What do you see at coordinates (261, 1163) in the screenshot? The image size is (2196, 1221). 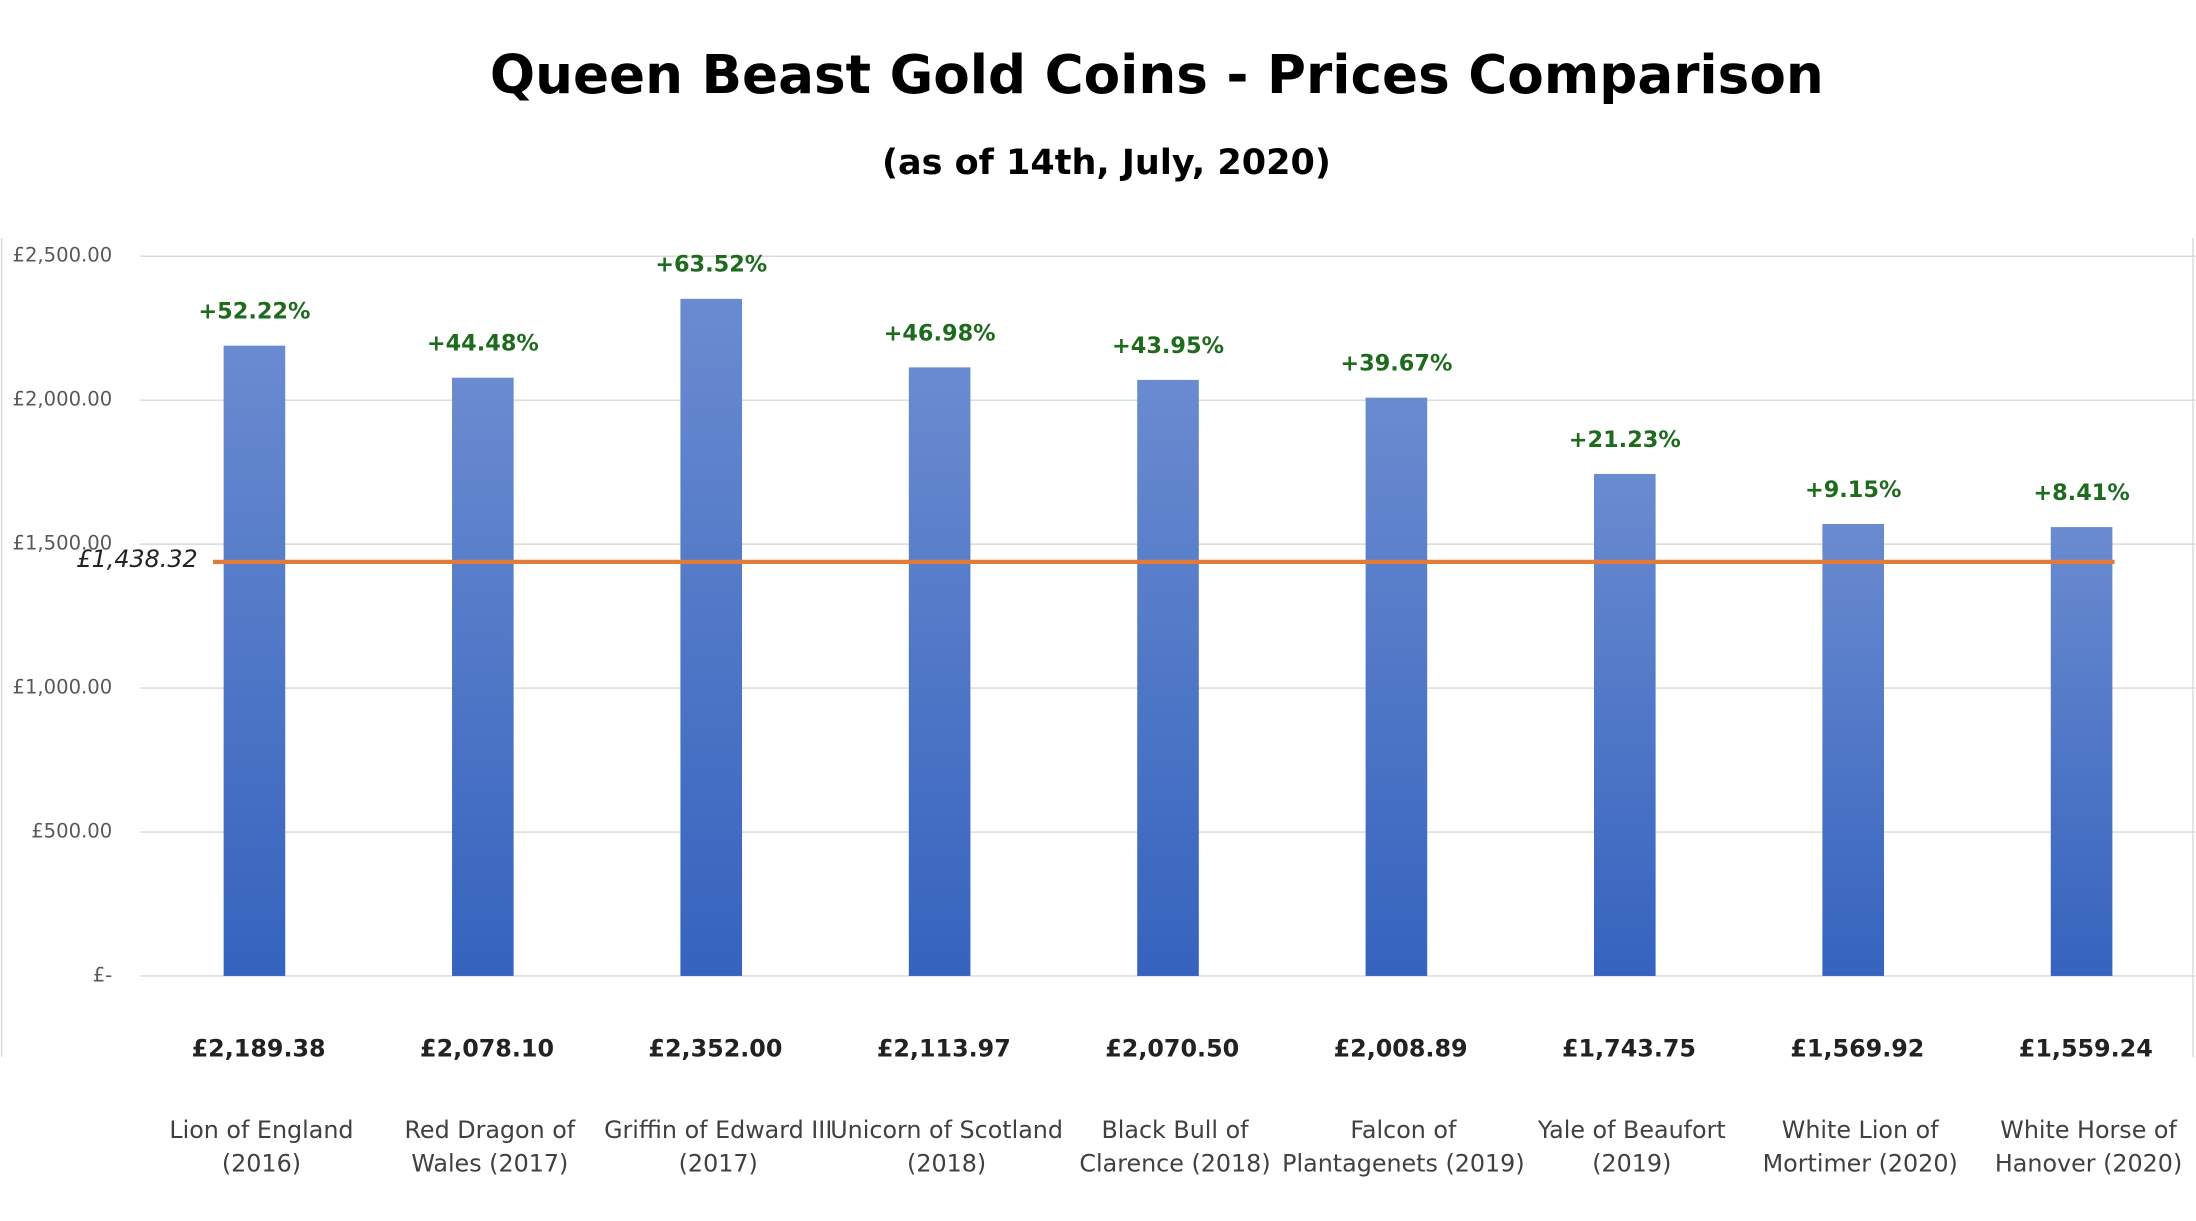 I see `x-tick-label: (2016)` at bounding box center [261, 1163].